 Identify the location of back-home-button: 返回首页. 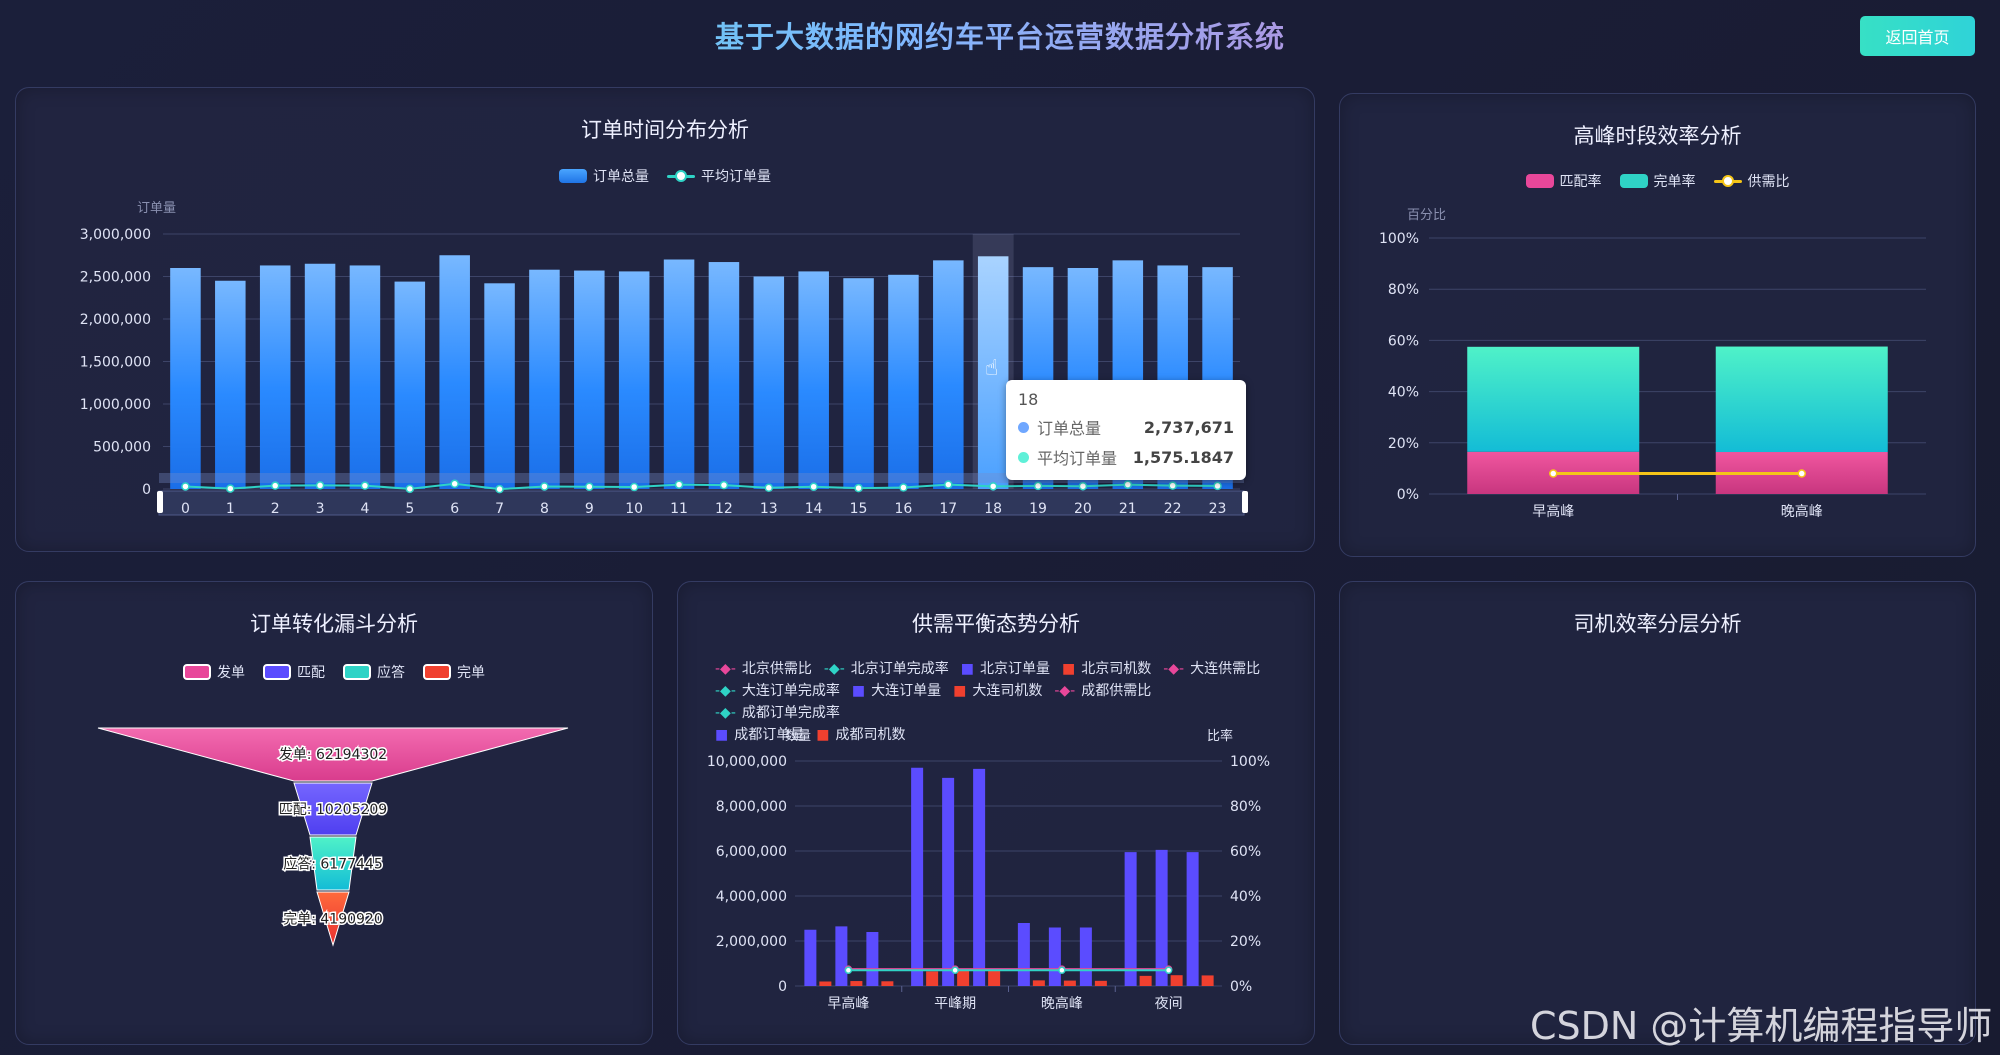
(1917, 36).